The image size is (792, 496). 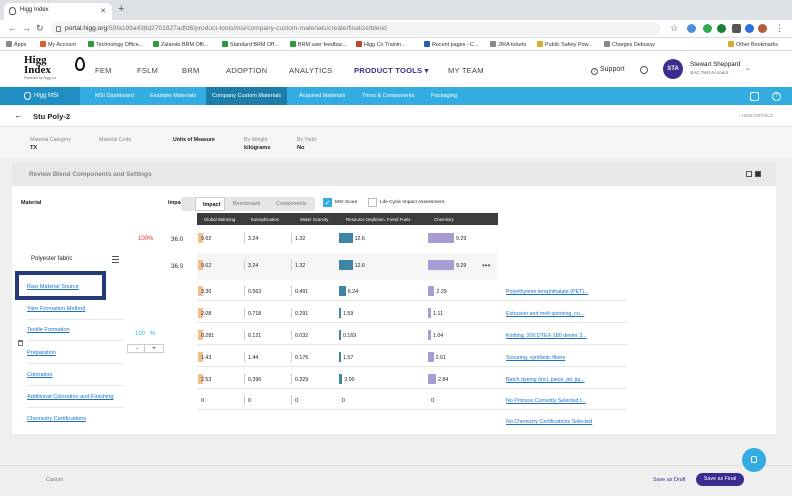 What do you see at coordinates (372, 202) in the screenshot?
I see `lcia-checkbox` at bounding box center [372, 202].